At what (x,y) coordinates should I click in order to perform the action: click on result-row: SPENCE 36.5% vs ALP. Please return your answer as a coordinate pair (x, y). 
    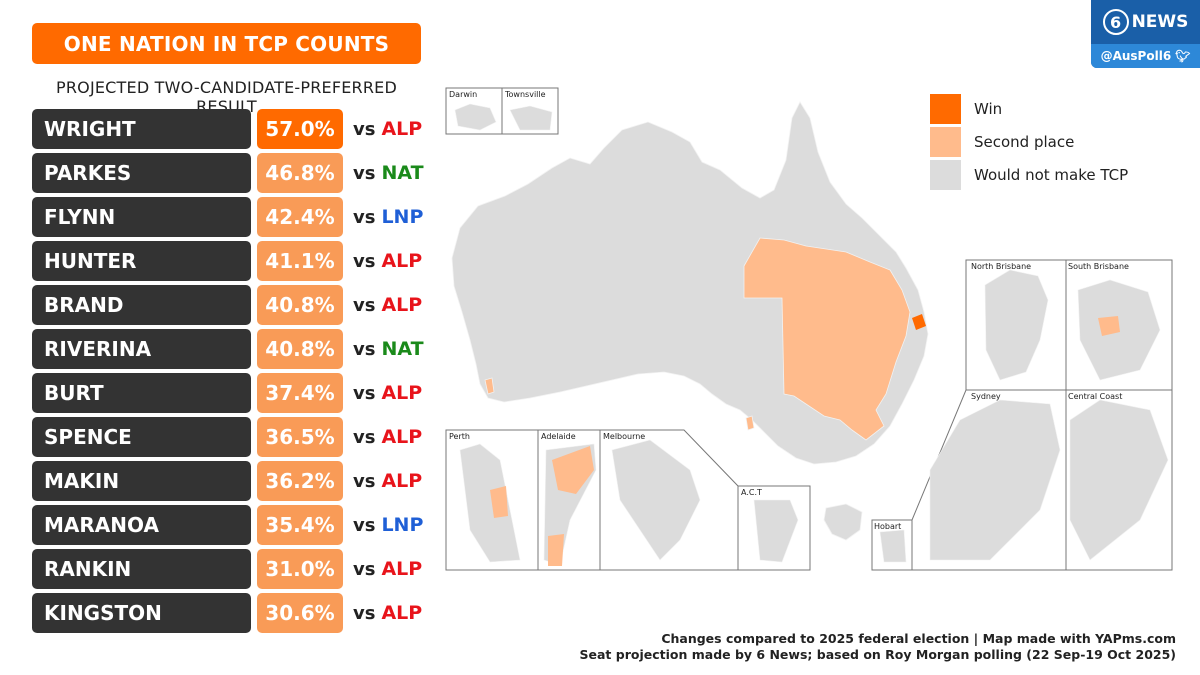
    Looking at the image, I should click on (232, 437).